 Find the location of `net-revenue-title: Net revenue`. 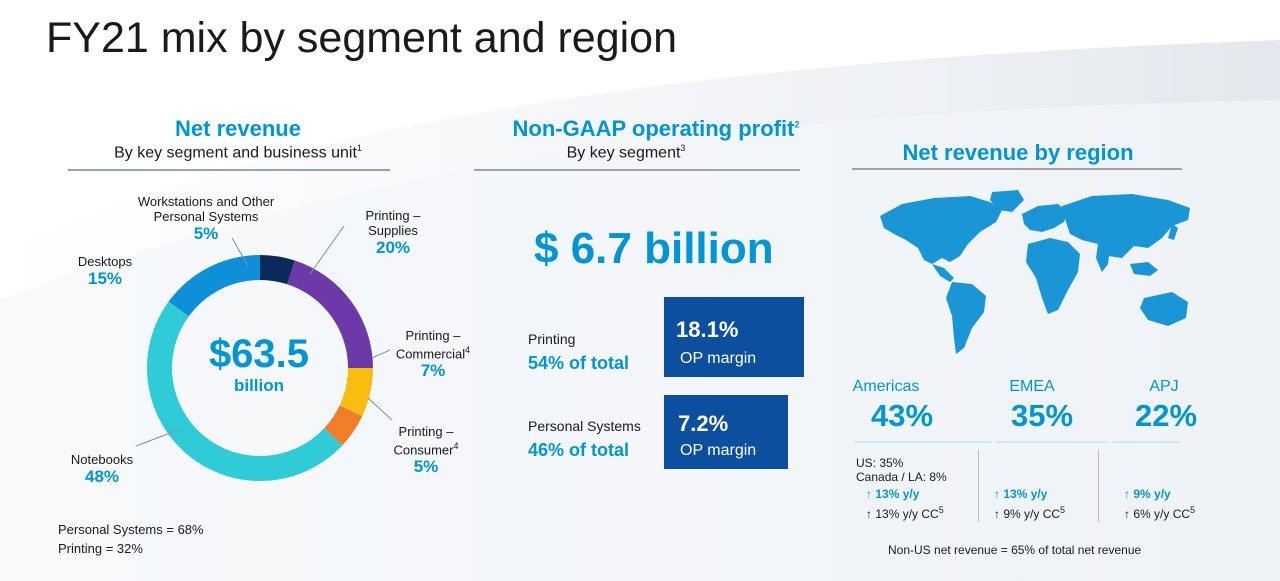

net-revenue-title: Net revenue is located at coordinates (238, 128).